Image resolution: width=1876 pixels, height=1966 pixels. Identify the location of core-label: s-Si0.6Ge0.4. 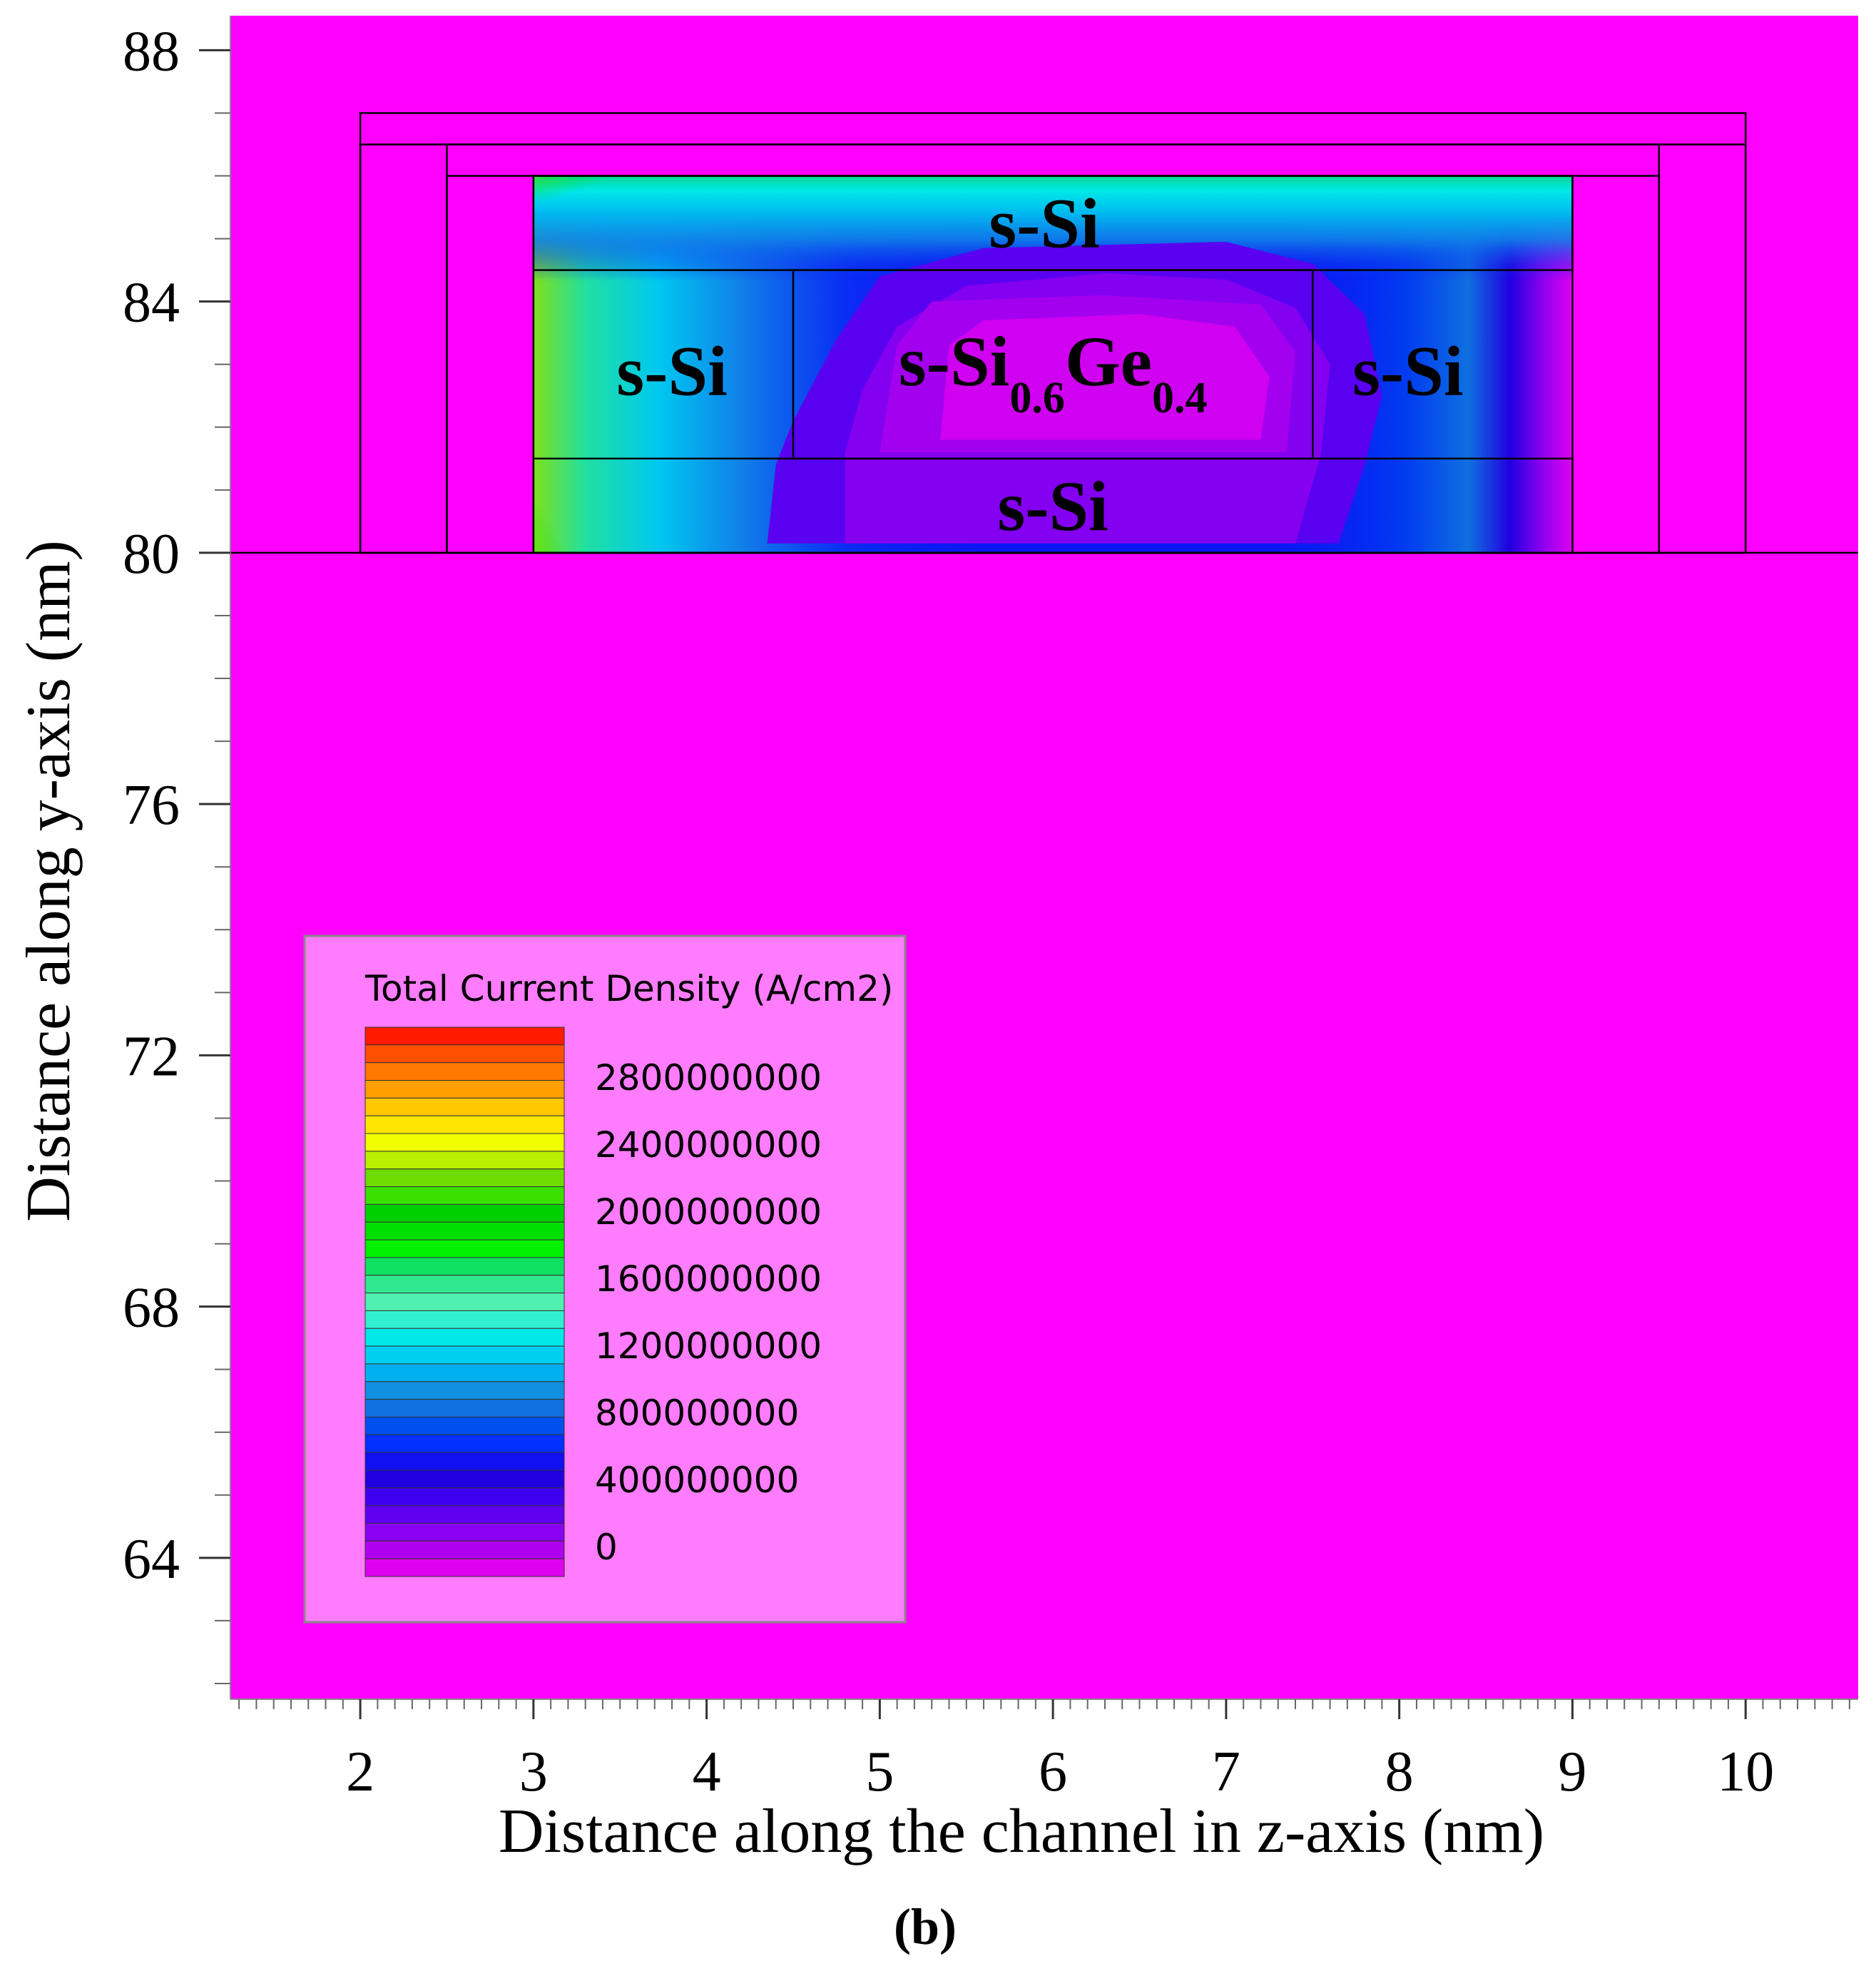
(1053, 372).